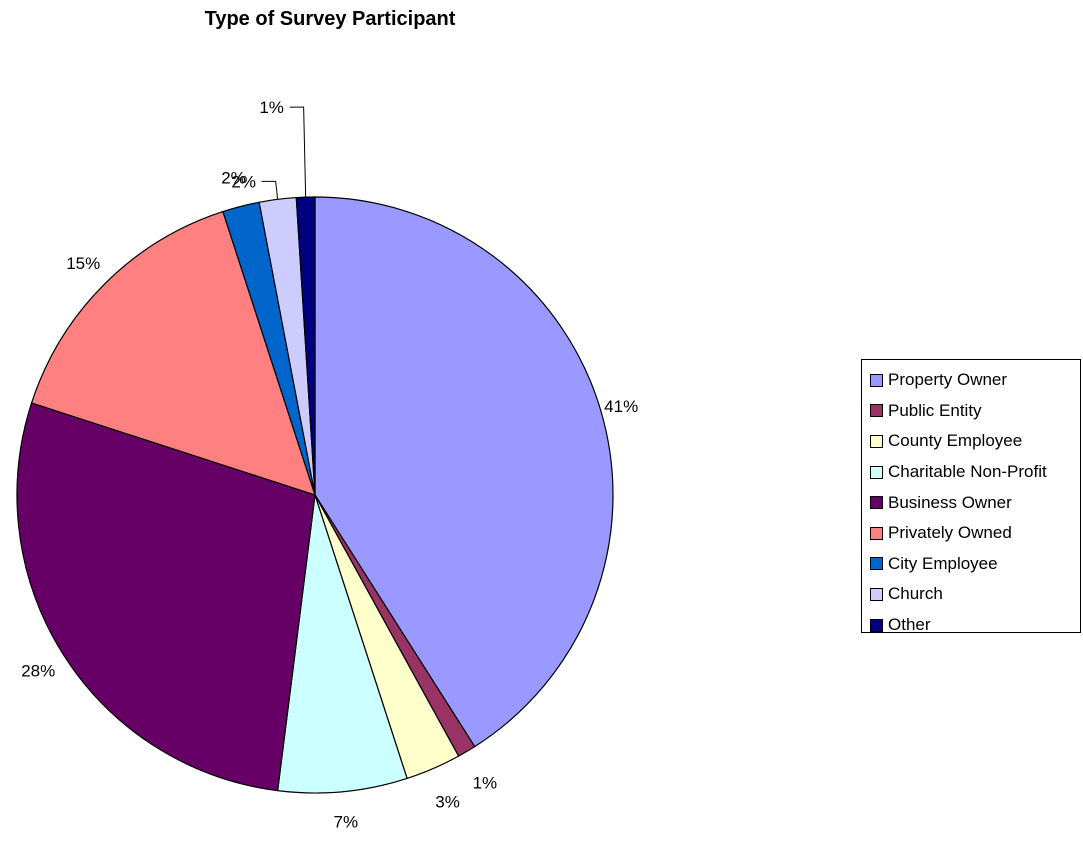 Image resolution: width=1083 pixels, height=854 pixels. What do you see at coordinates (915, 594) in the screenshot?
I see `legend-label: Church` at bounding box center [915, 594].